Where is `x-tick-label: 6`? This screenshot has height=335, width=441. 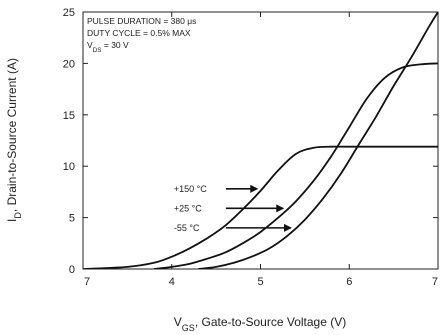 x-tick-label: 6 is located at coordinates (349, 282).